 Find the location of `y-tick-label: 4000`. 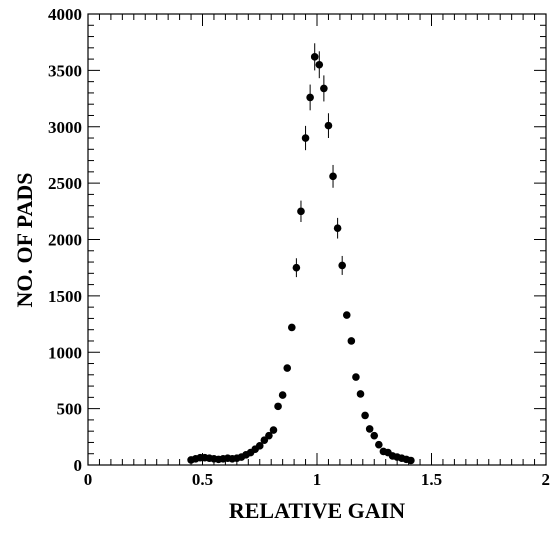

y-tick-label: 4000 is located at coordinates (65, 14).